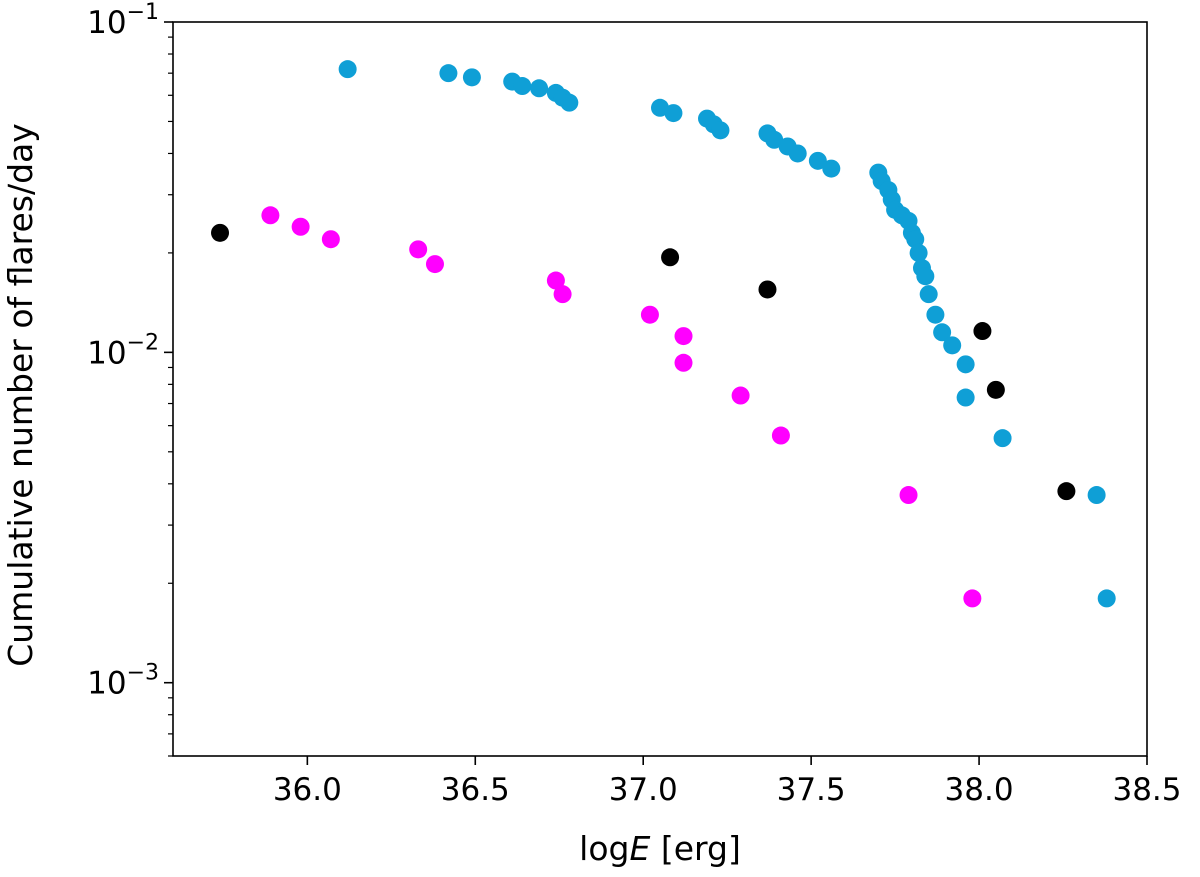 This screenshot has height=877, width=1200. I want to click on x-tick-label: 37.0, so click(643, 790).